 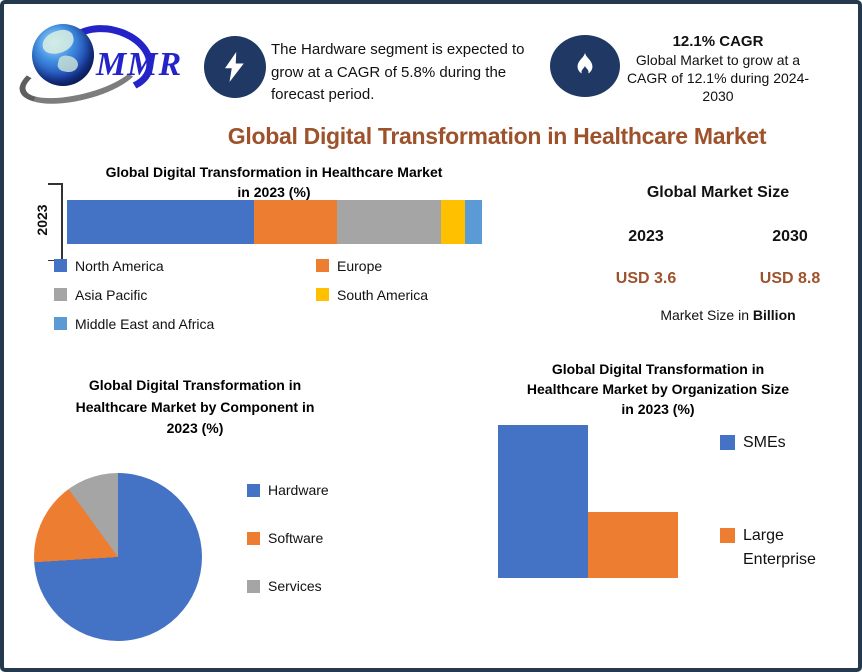 I want to click on legend-item: Asia Pacific, so click(x=185, y=295).